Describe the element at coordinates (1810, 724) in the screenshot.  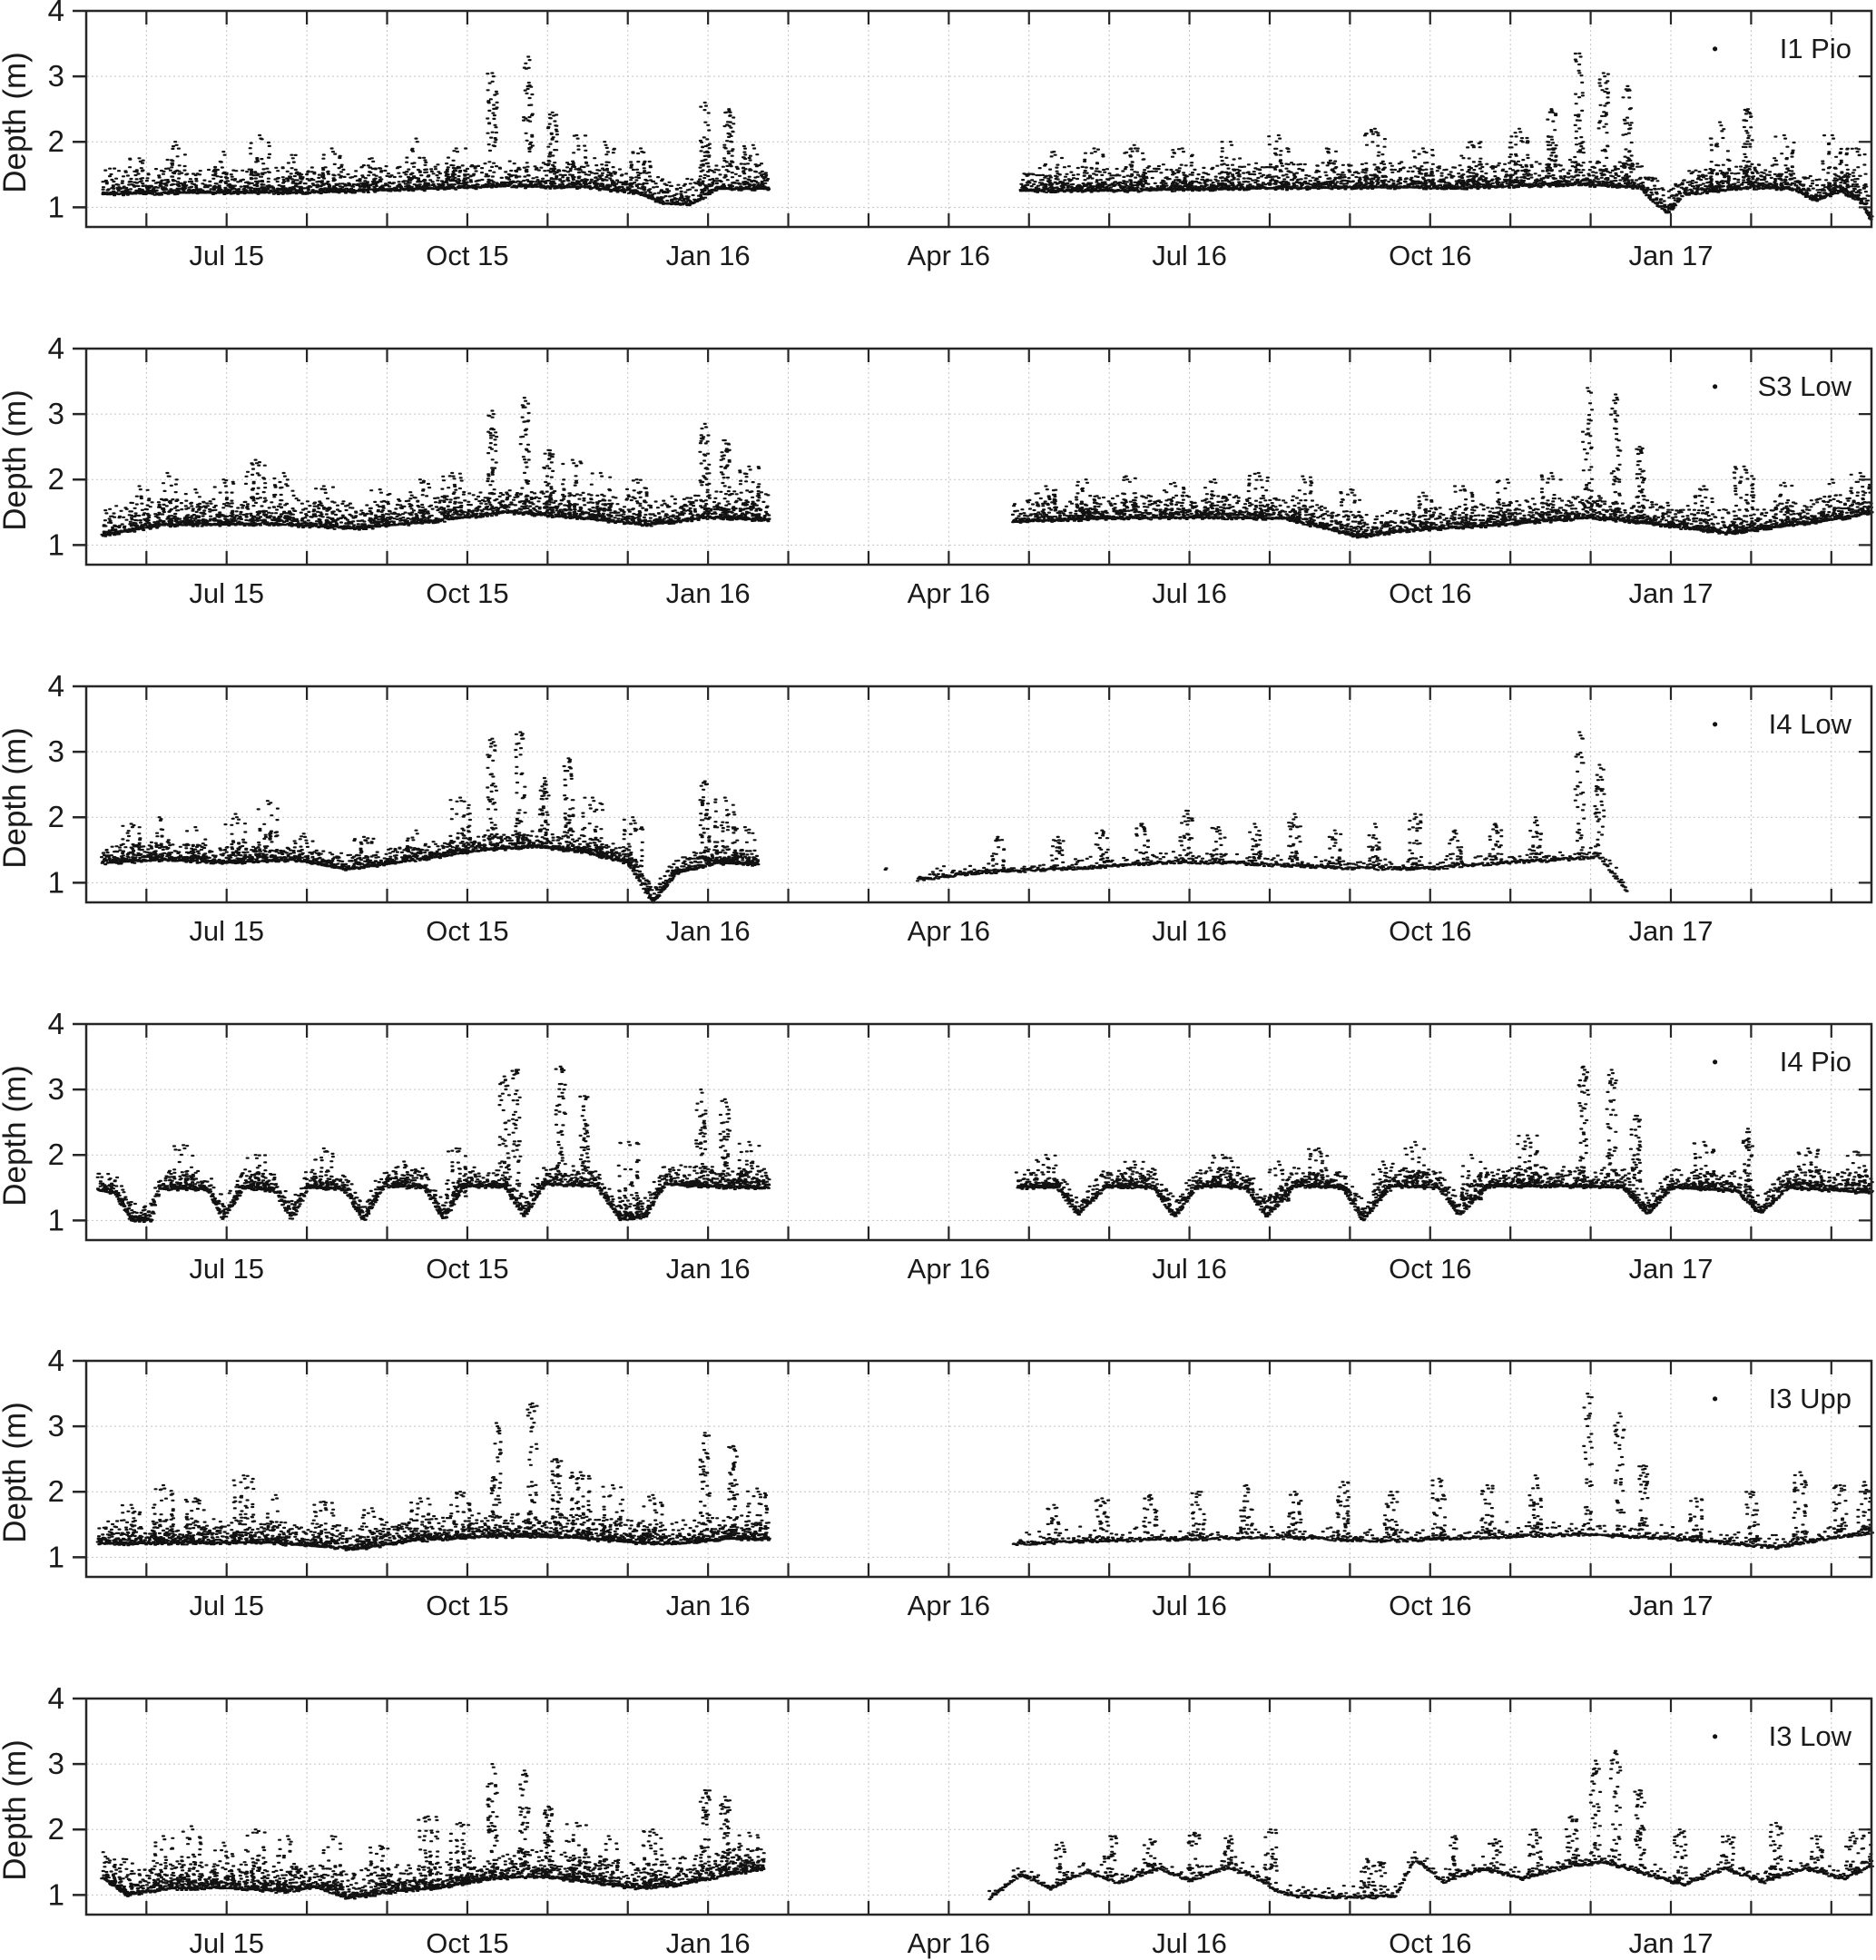
I see `panel-label: I4 Low` at that location.